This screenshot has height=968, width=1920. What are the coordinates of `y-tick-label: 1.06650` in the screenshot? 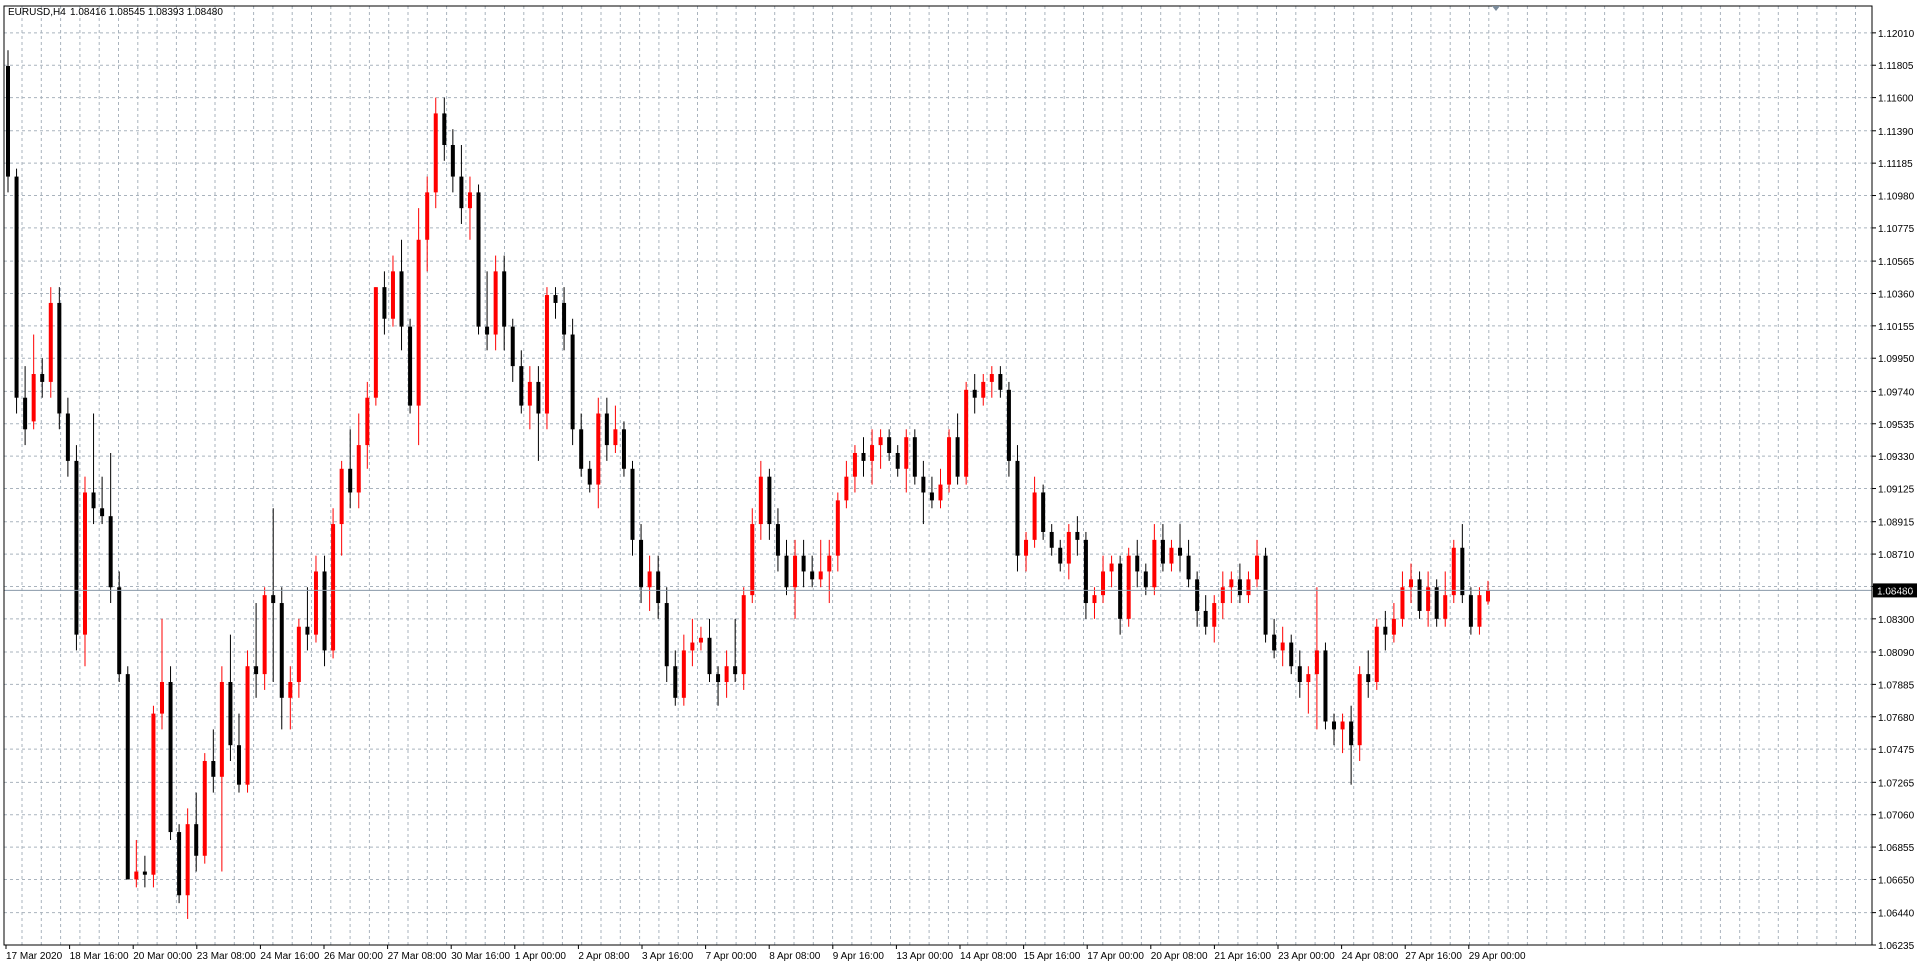 It's located at (1896, 880).